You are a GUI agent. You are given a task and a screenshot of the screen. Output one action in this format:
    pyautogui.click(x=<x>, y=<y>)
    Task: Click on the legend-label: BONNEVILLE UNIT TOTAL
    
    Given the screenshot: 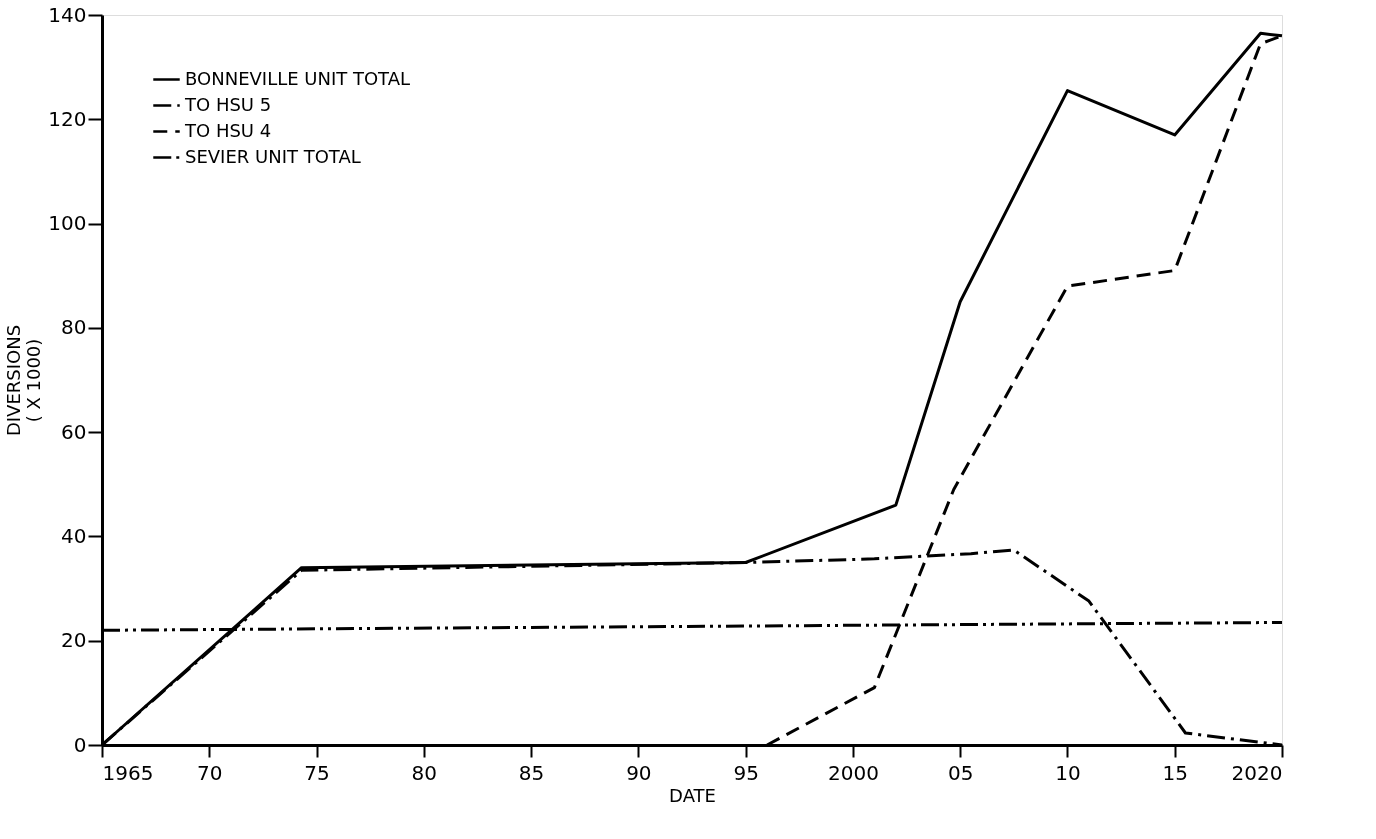 What is the action you would take?
    pyautogui.click(x=298, y=78)
    